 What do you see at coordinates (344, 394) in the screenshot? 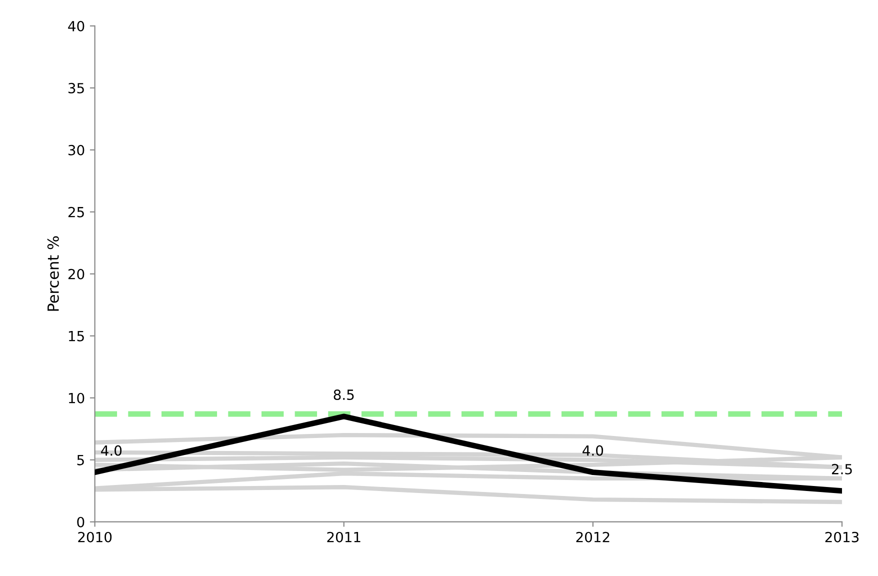
I see `data-label: 8.5` at bounding box center [344, 394].